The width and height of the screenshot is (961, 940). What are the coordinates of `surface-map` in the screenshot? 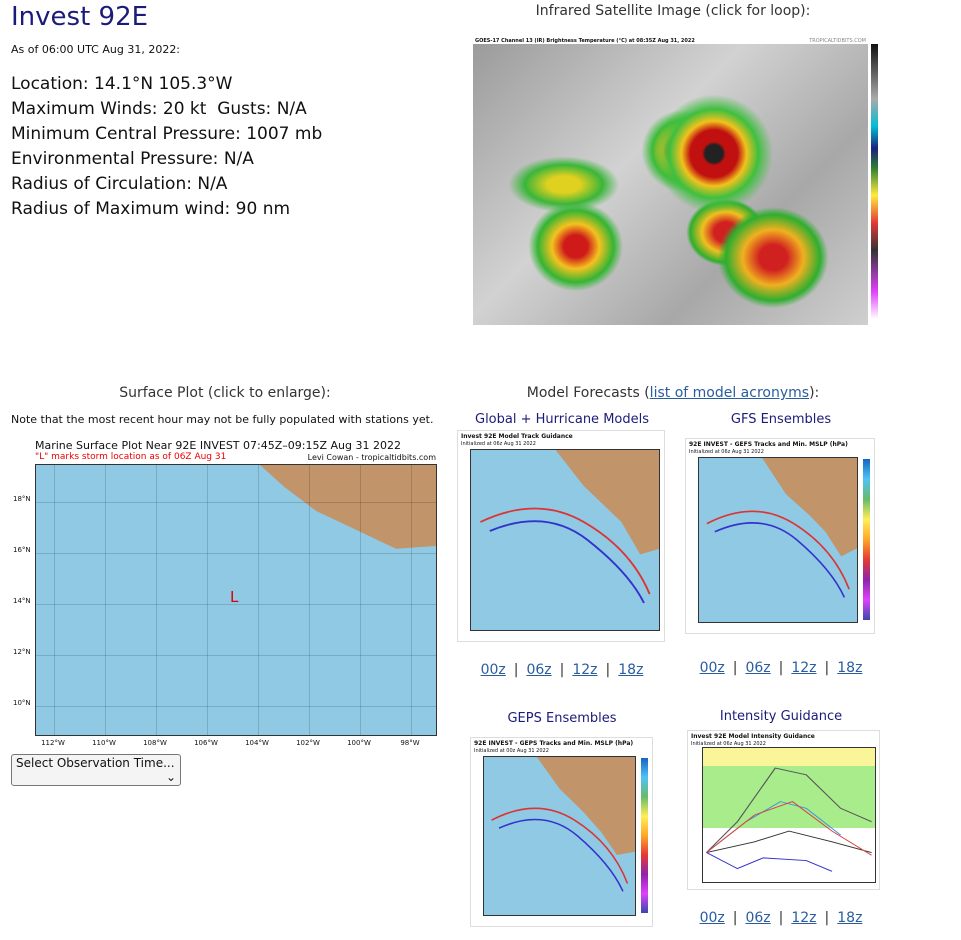 It's located at (236, 600).